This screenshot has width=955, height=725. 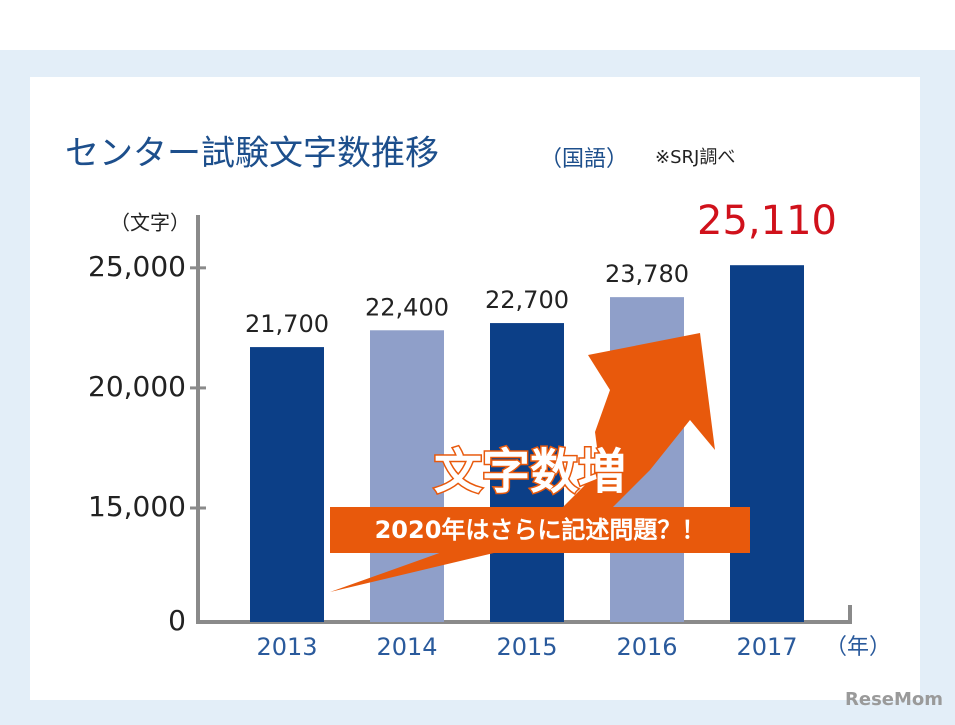 I want to click on annotation-box, so click(x=540, y=530).